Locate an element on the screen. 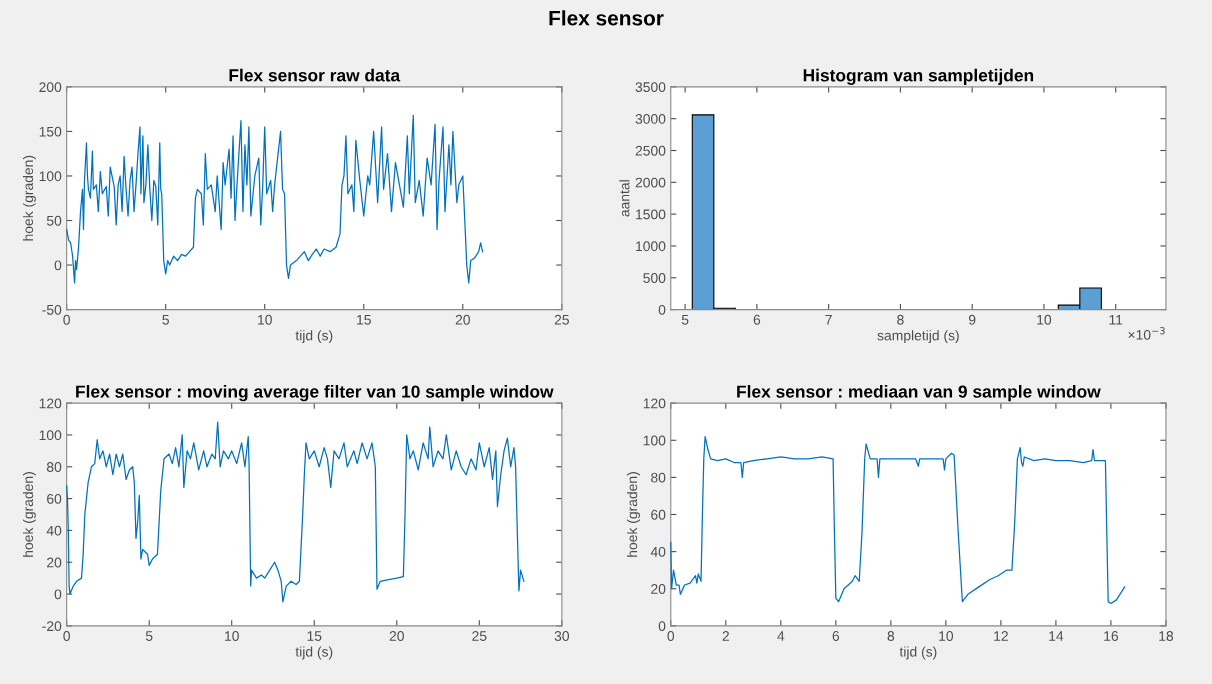 The height and width of the screenshot is (684, 1212). x-tick-label: 16 is located at coordinates (1111, 636).